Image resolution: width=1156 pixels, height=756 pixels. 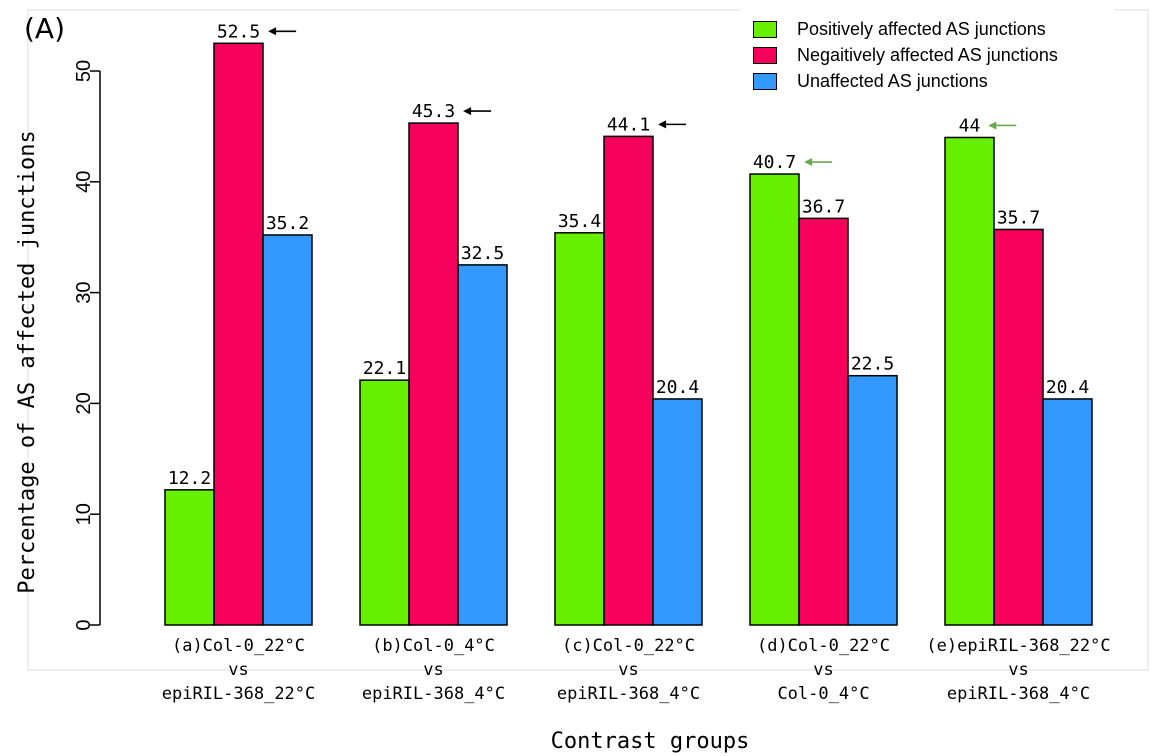 What do you see at coordinates (238, 646) in the screenshot?
I see `x-category-label: (a)Col-0_22°C` at bounding box center [238, 646].